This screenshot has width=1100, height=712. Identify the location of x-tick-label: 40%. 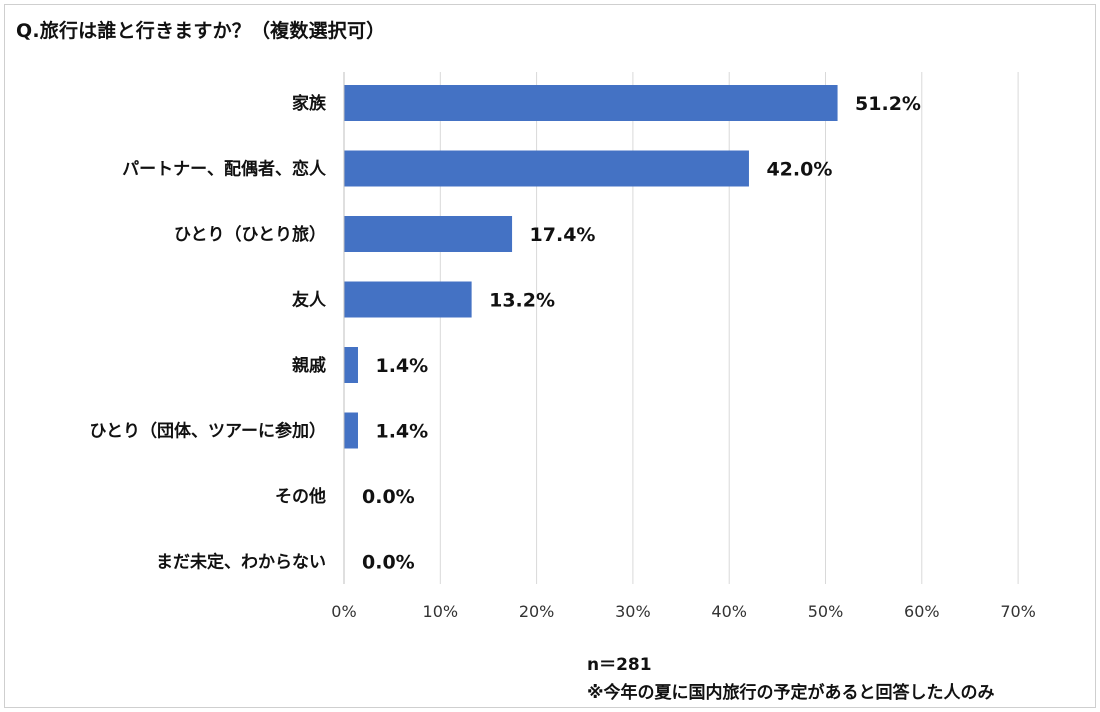
(729, 611).